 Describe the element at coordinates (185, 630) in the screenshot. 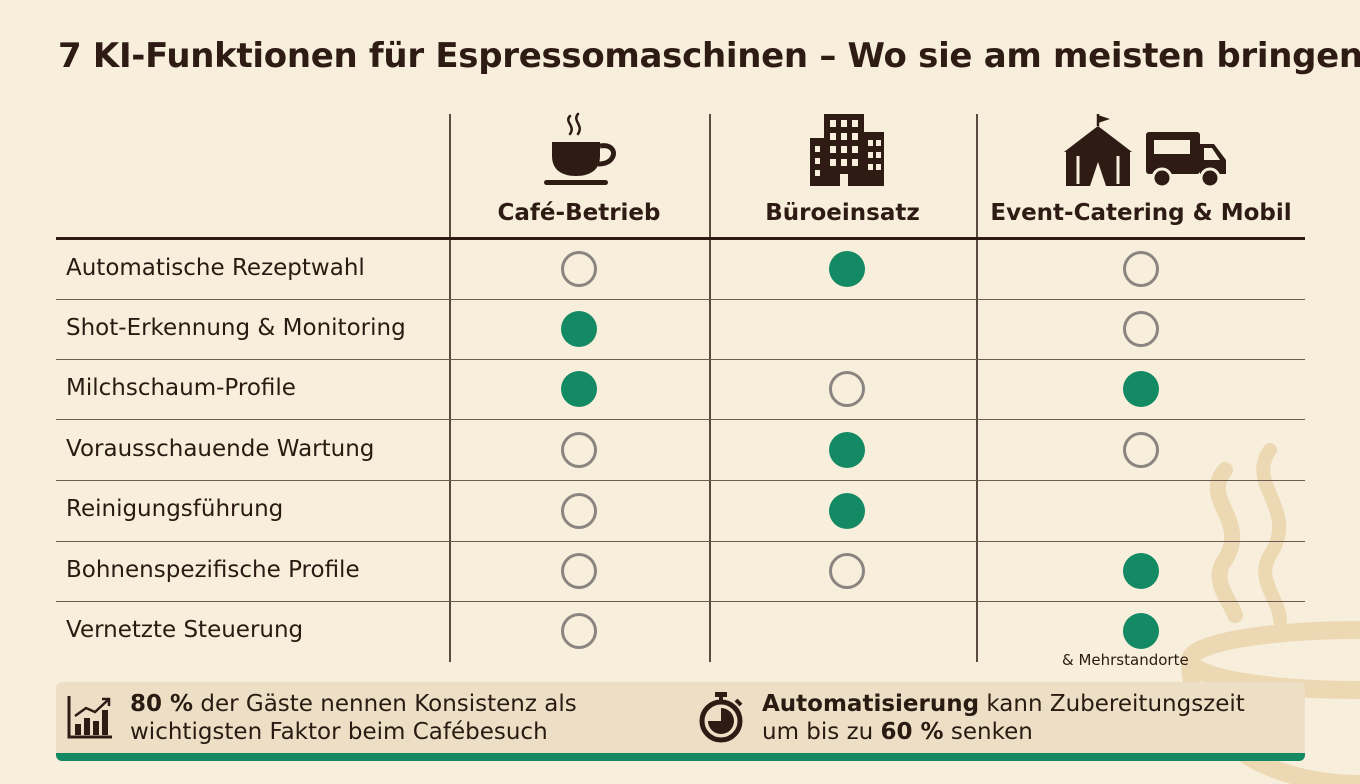

I see `row-label: Vernetzte Steuerung` at that location.